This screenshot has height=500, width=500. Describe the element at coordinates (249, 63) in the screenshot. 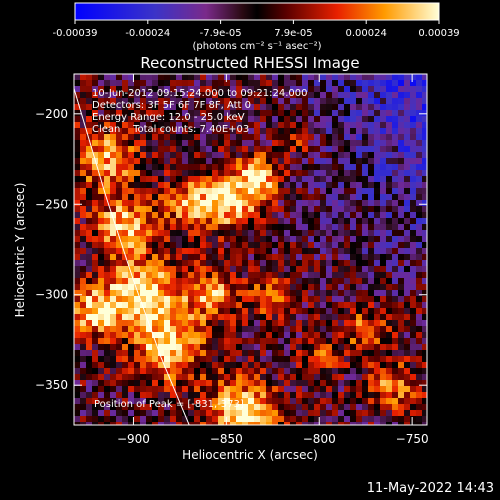

I see `chart-title: Reconstructed RHESSI Image` at that location.